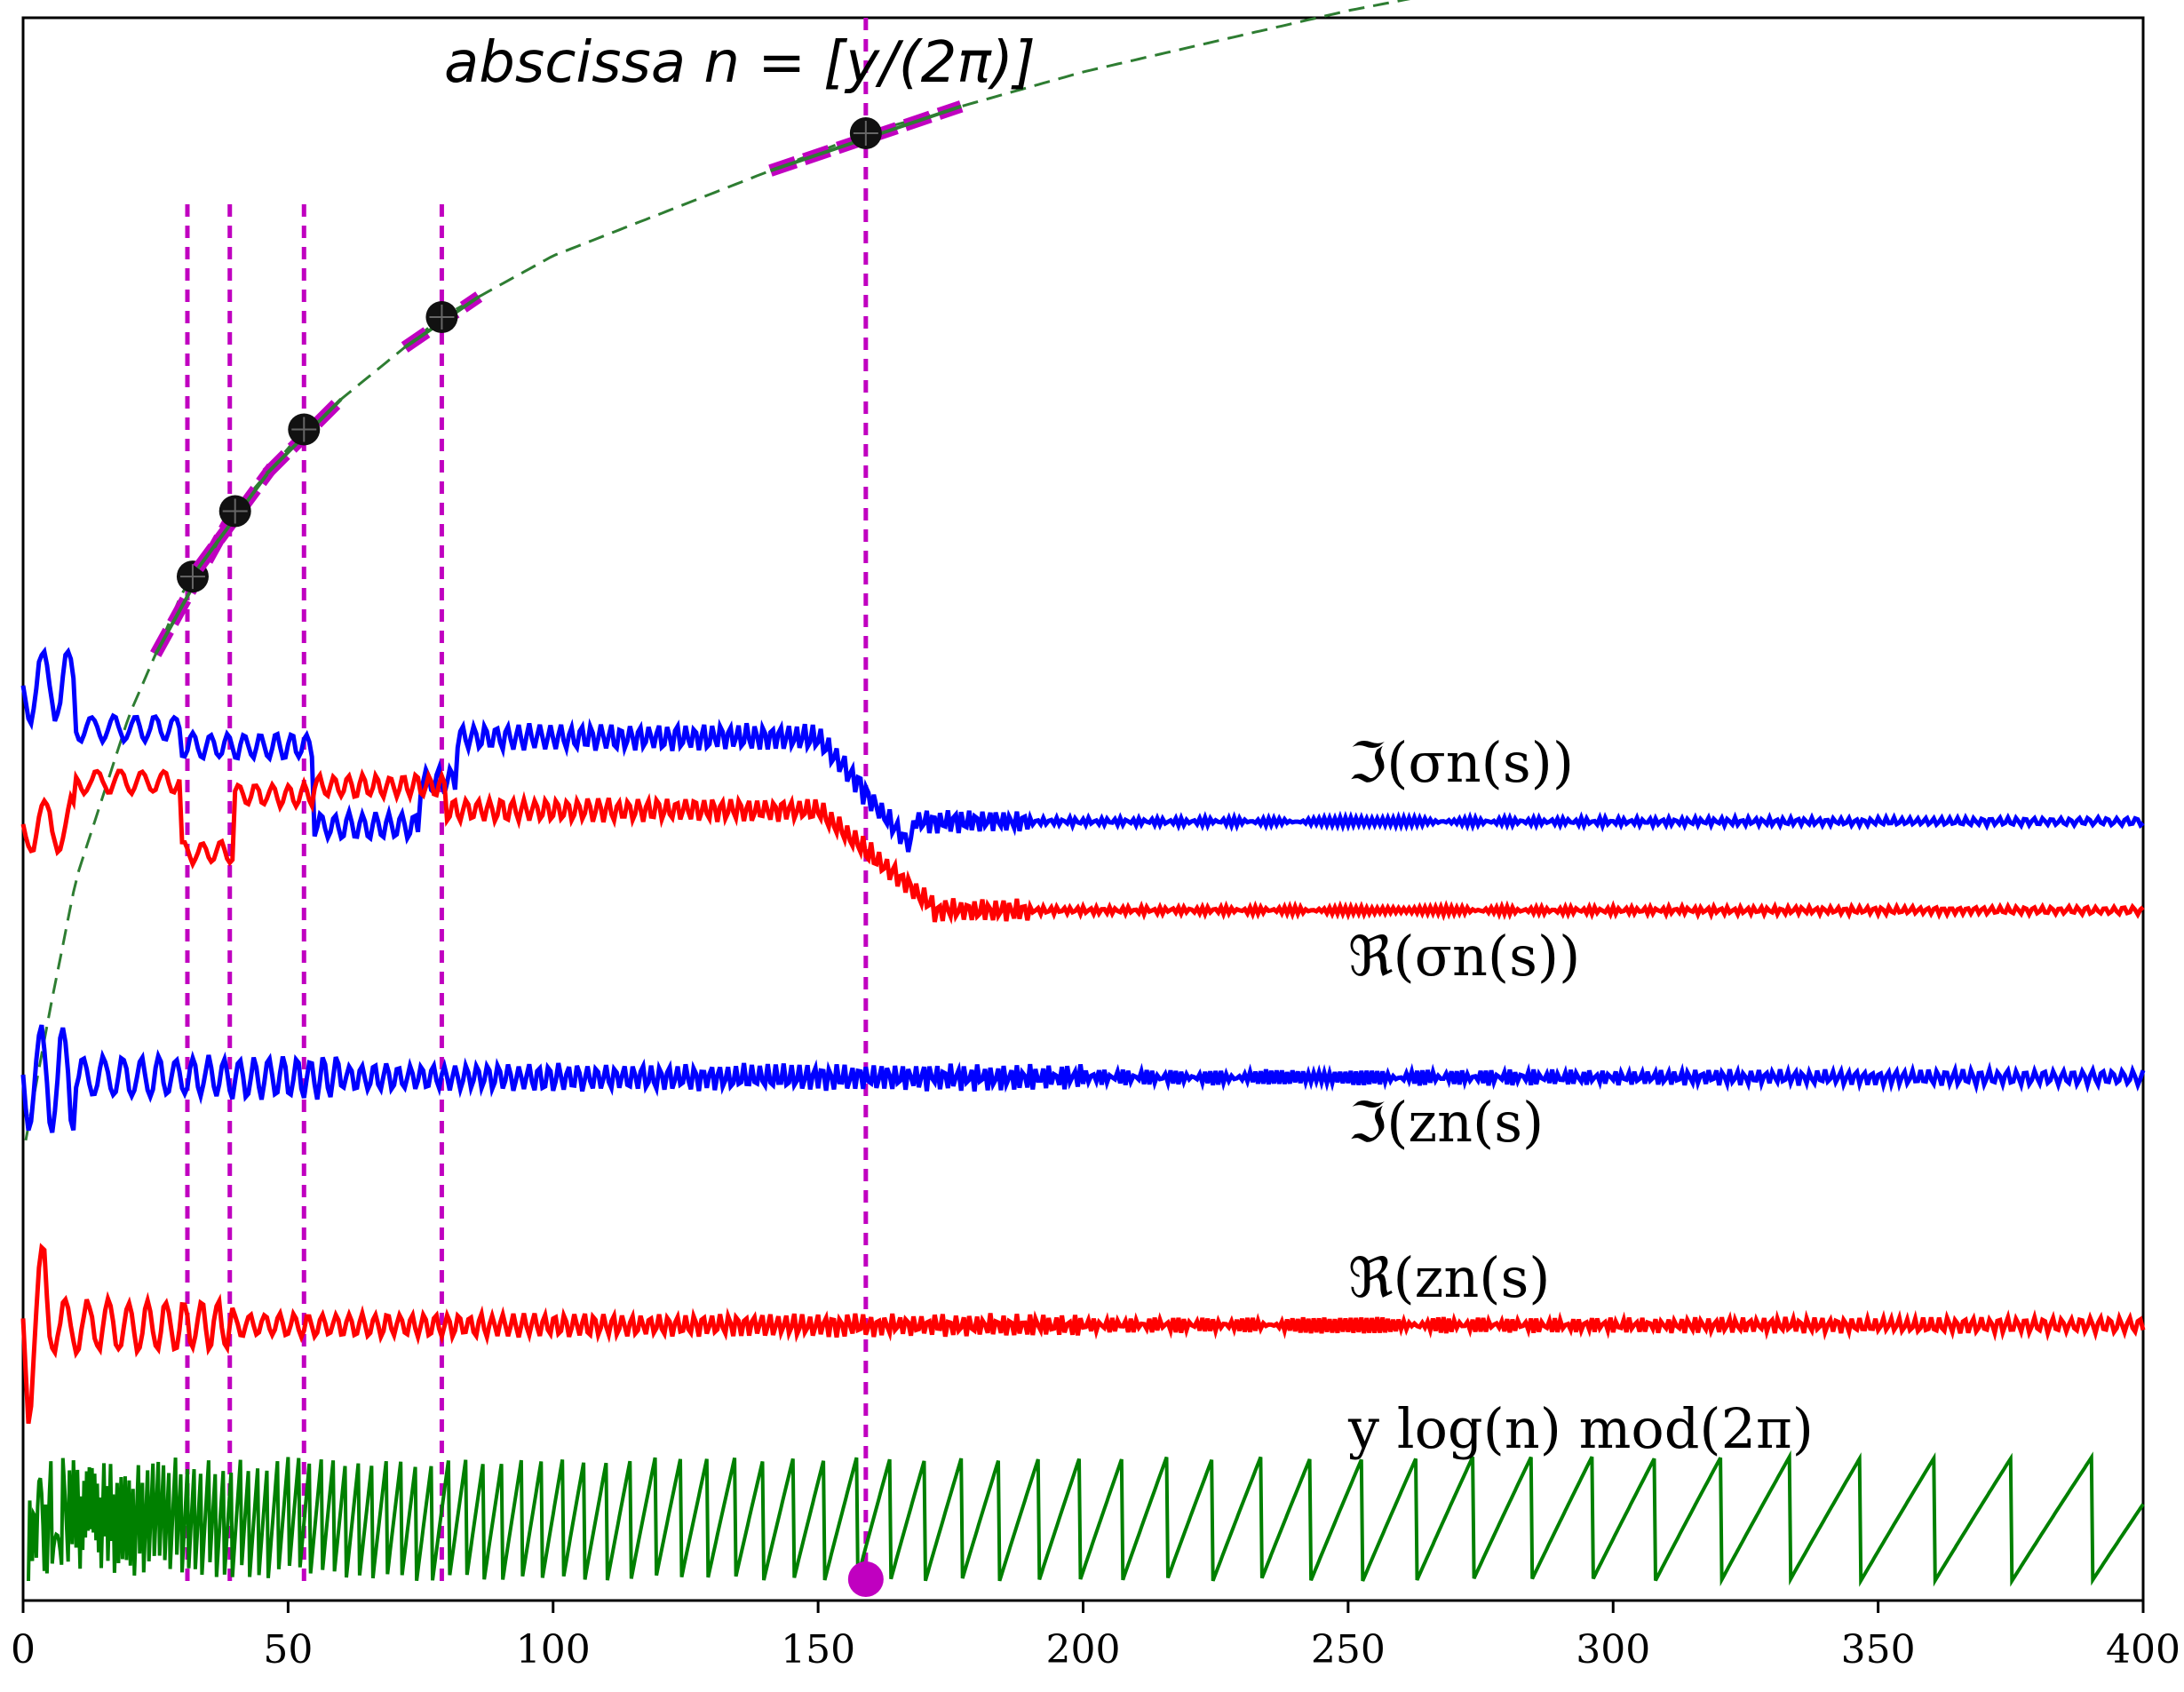  What do you see at coordinates (1878, 1649) in the screenshot?
I see `x-tick-label: 350` at bounding box center [1878, 1649].